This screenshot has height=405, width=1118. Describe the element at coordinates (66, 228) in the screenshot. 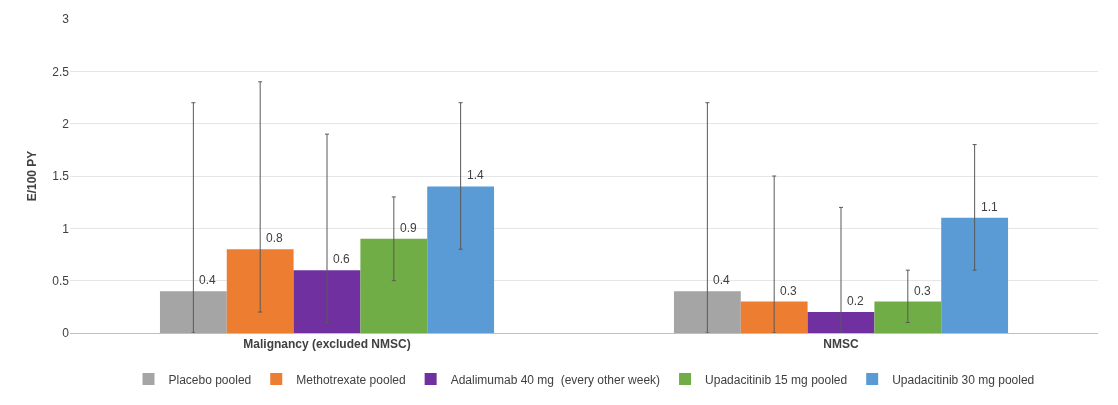

I see `y-tick-label: 1` at that location.